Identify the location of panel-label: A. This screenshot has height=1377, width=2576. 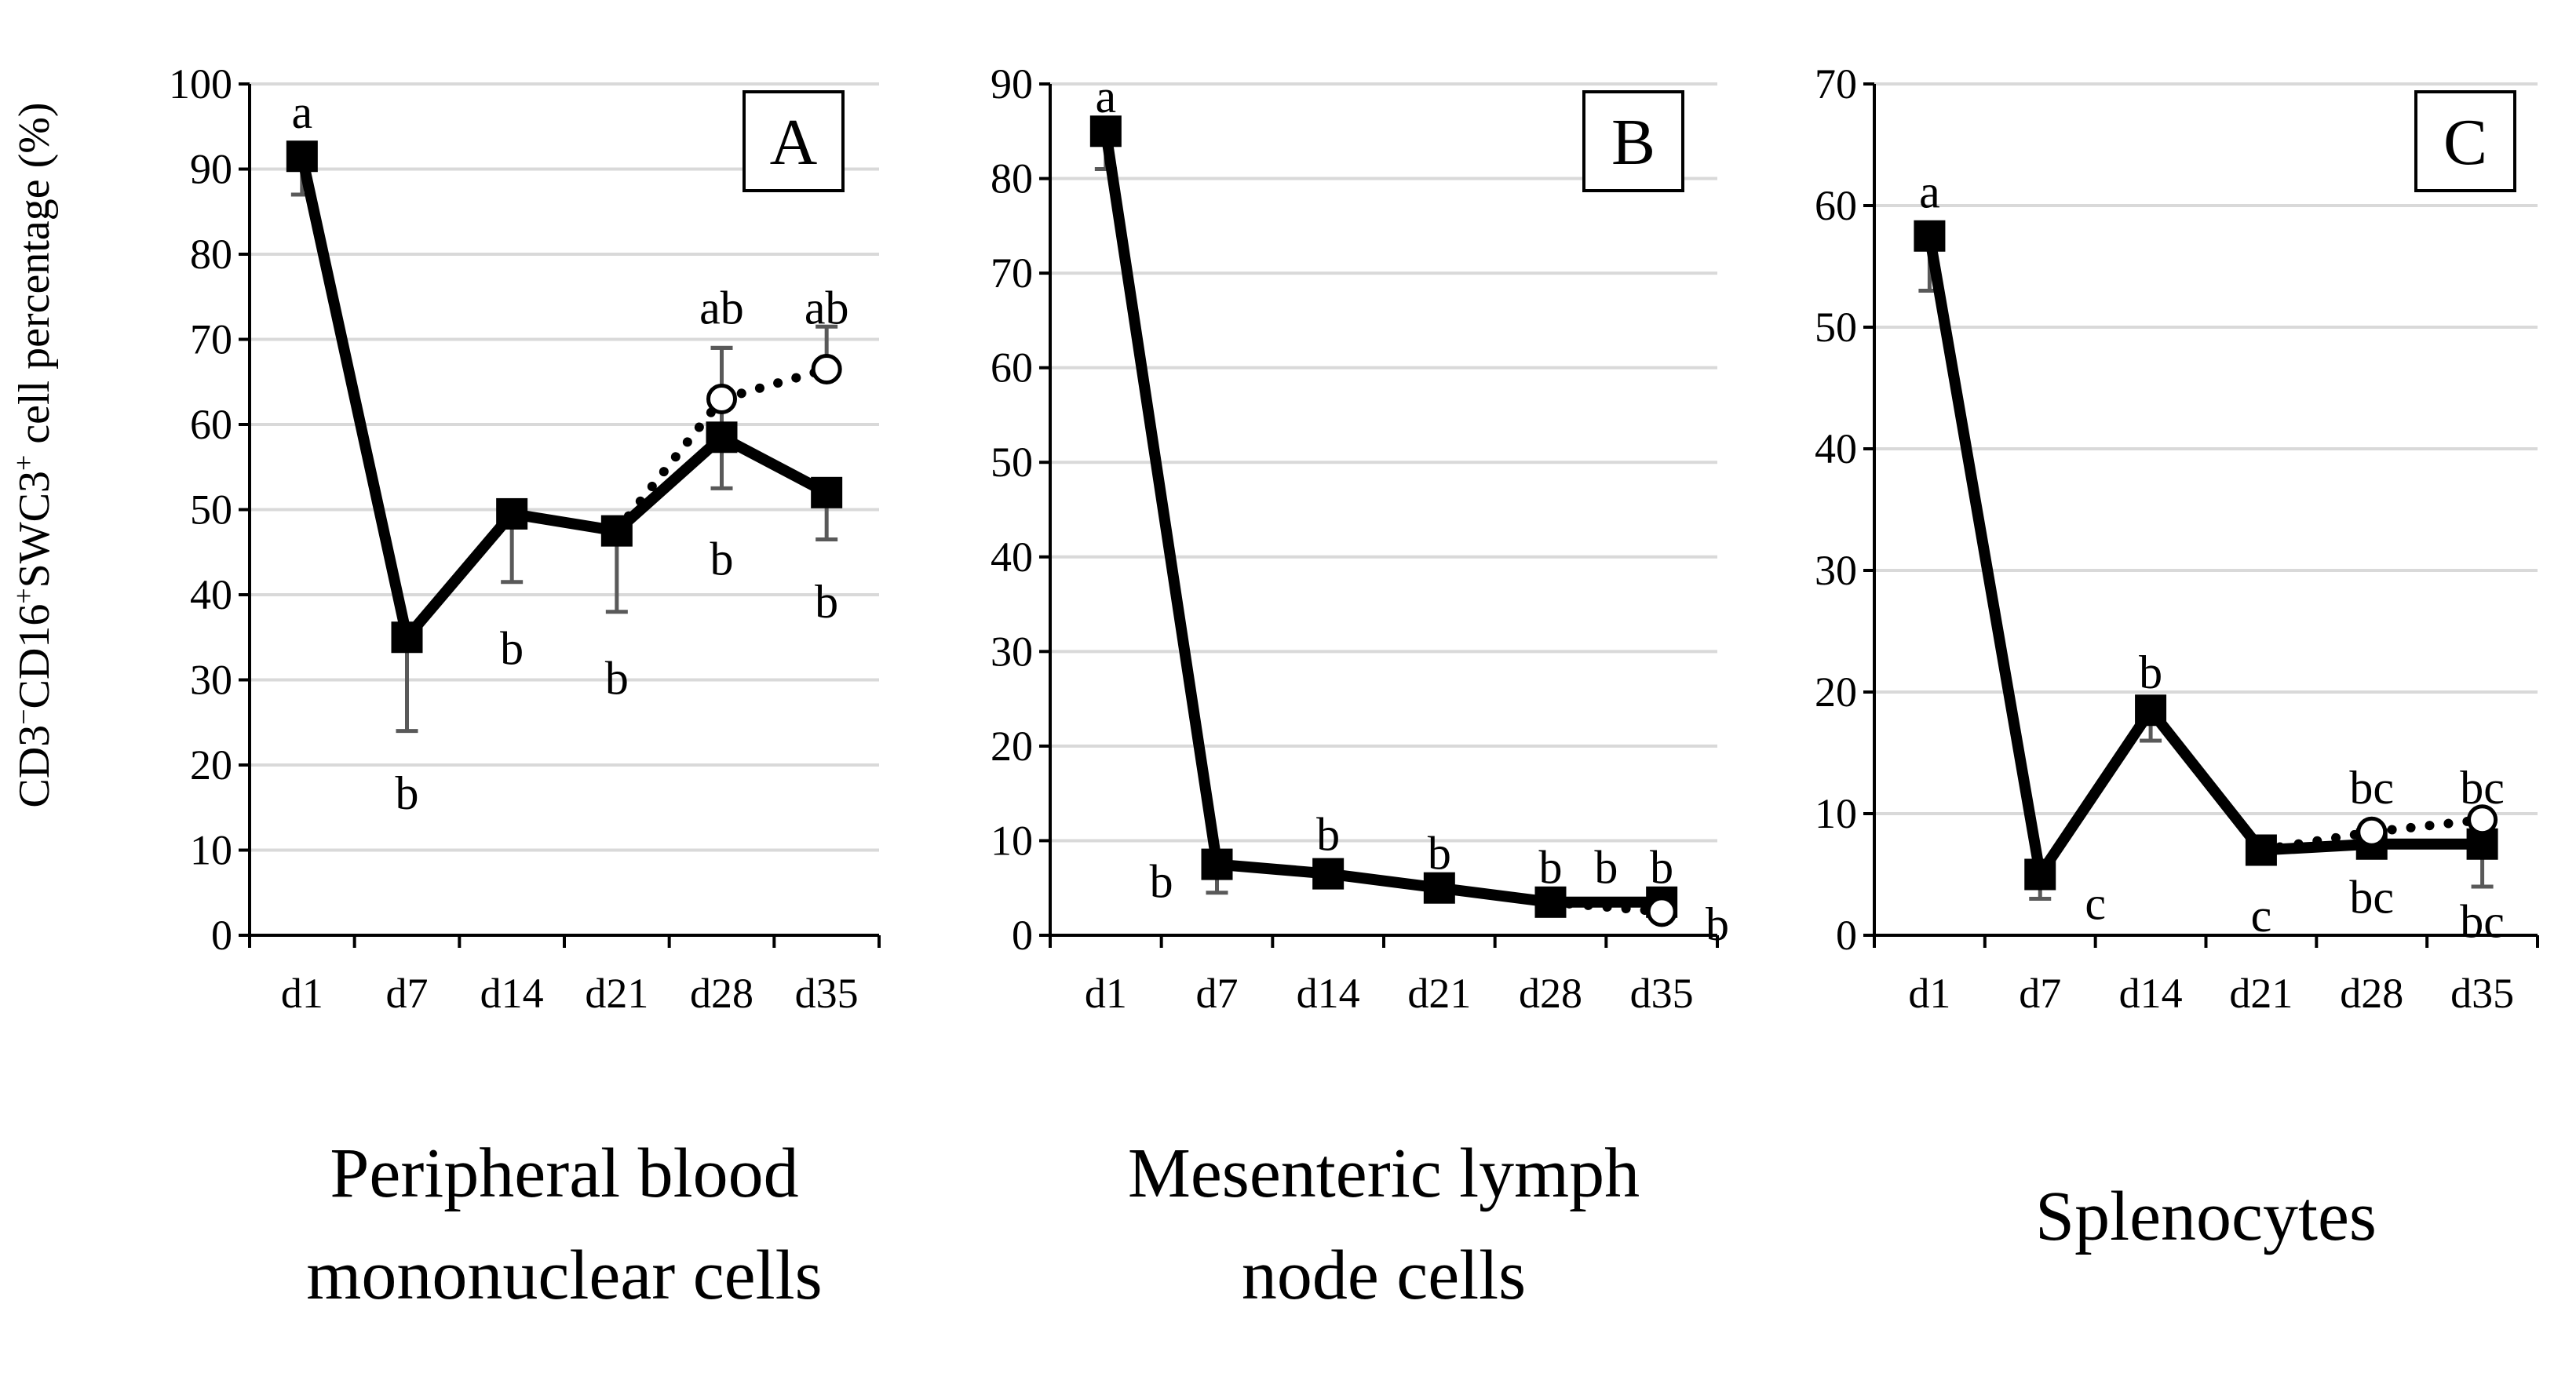
(794, 142).